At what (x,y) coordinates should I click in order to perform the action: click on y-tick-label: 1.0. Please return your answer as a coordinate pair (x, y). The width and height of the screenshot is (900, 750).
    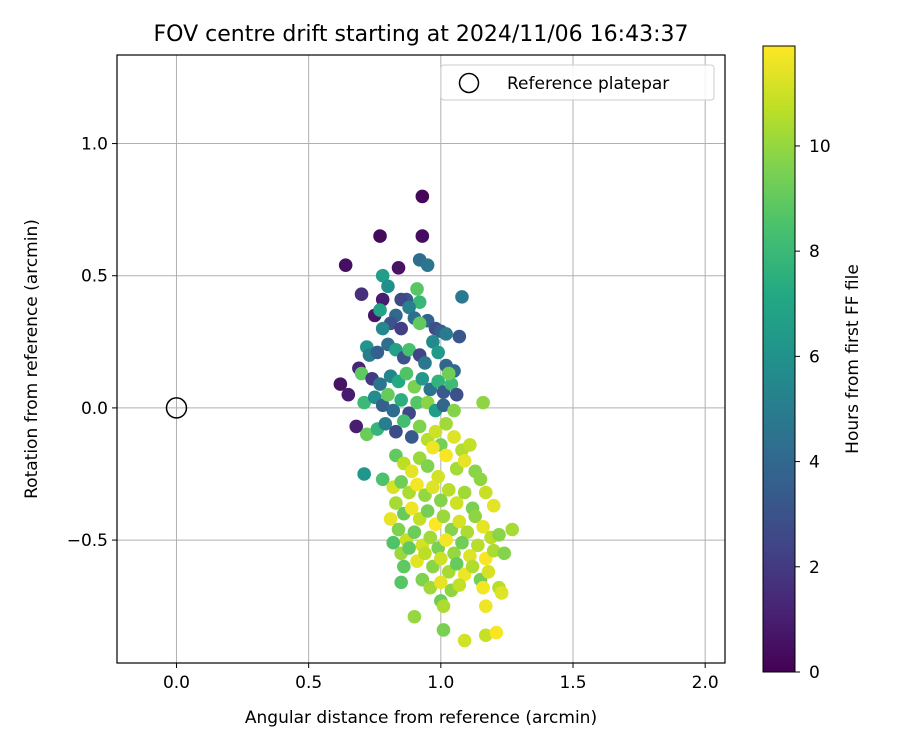
    Looking at the image, I should click on (94, 145).